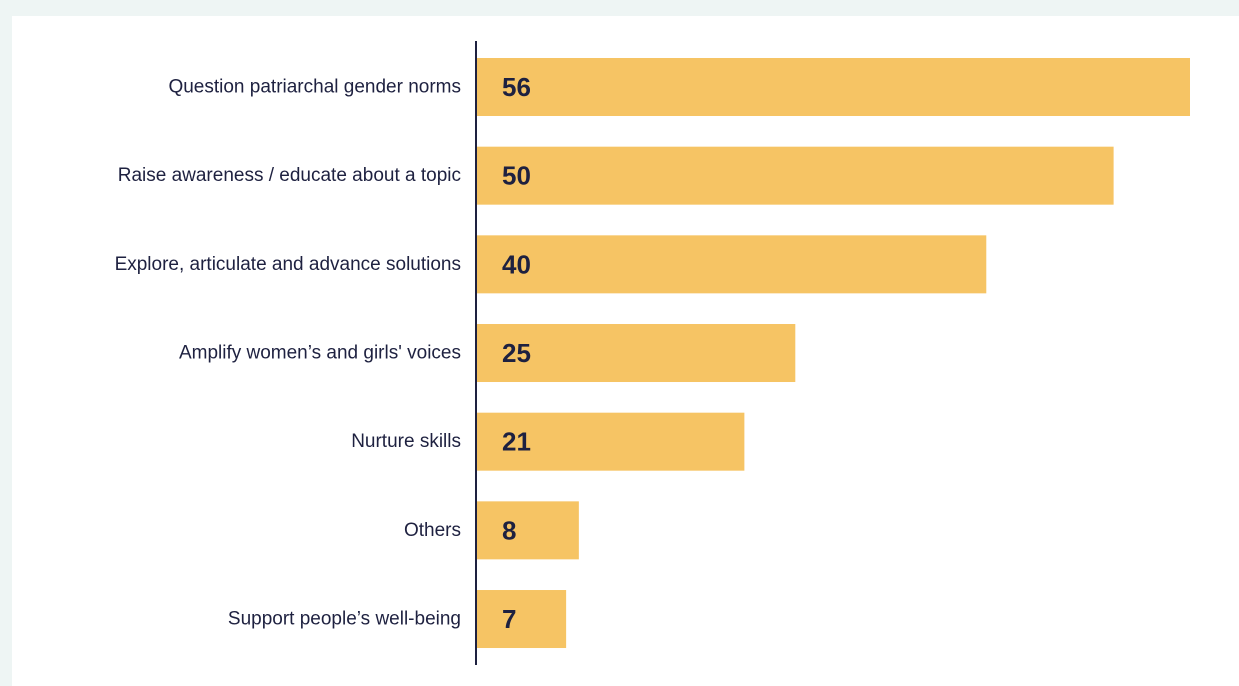 The image size is (1239, 686). I want to click on value-label: 40, so click(516, 264).